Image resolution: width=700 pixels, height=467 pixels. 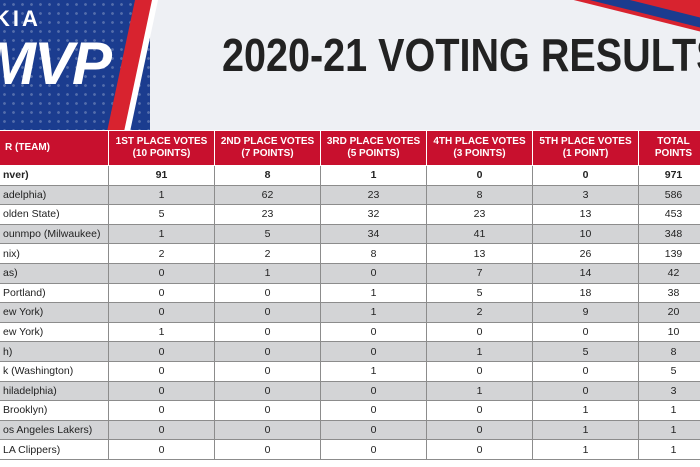 I want to click on second-place-cell: 1, so click(x=267, y=273).